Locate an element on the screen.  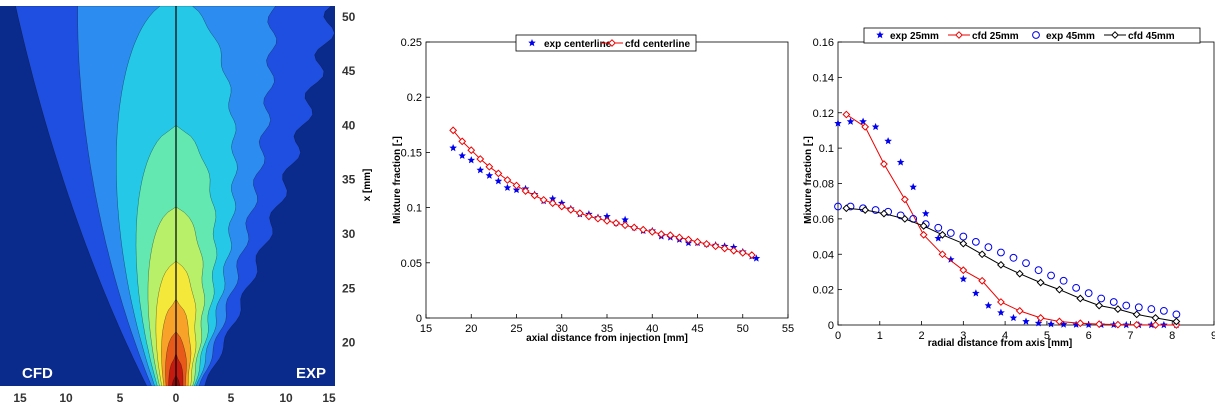
series-line is located at coordinates (1011, 264).